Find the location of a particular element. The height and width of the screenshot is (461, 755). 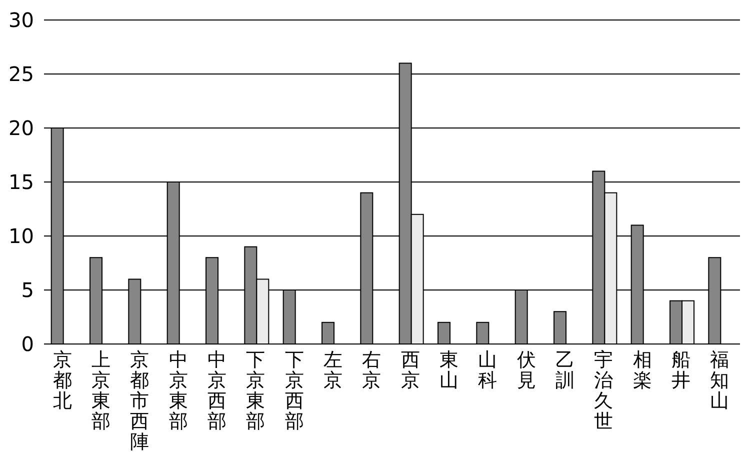

y-tick-label: 10 is located at coordinates (21, 236).